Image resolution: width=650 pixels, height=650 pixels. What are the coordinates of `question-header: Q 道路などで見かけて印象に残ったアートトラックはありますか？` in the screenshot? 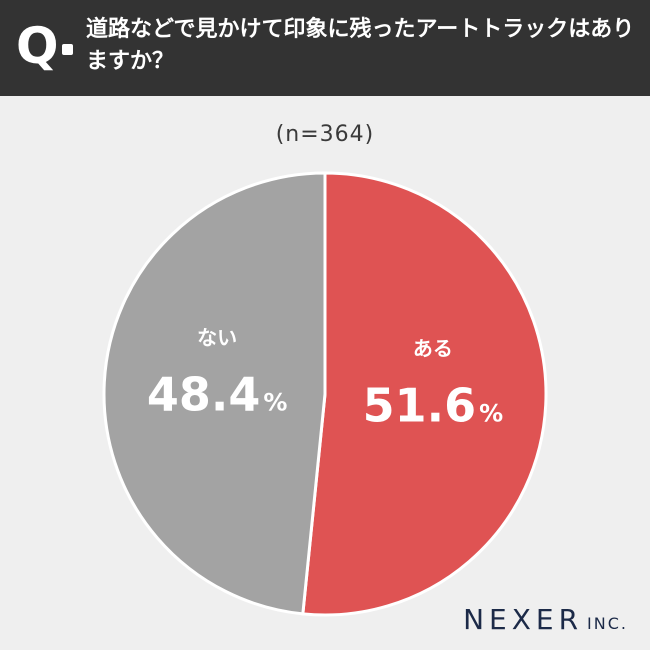 It's located at (325, 48).